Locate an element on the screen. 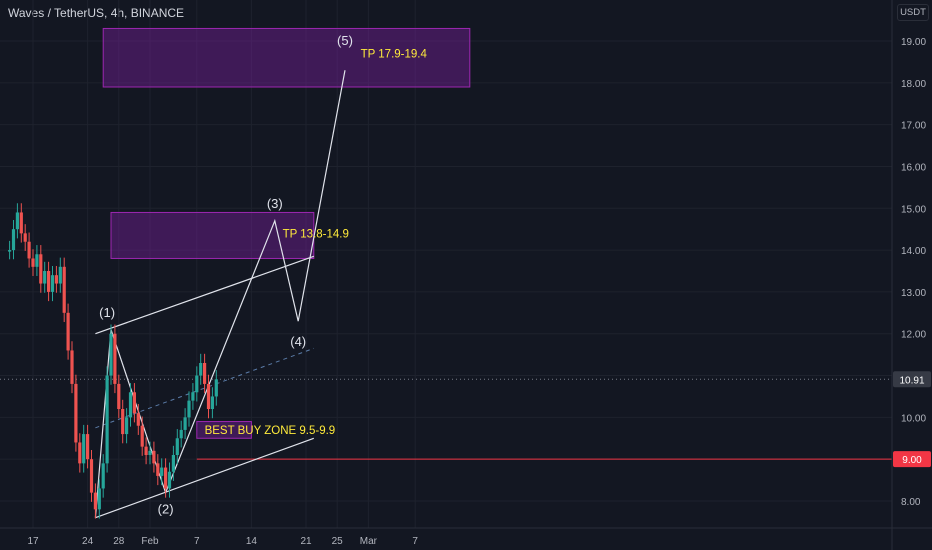 This screenshot has height=550, width=932. wave-label: (1) is located at coordinates (107, 312).